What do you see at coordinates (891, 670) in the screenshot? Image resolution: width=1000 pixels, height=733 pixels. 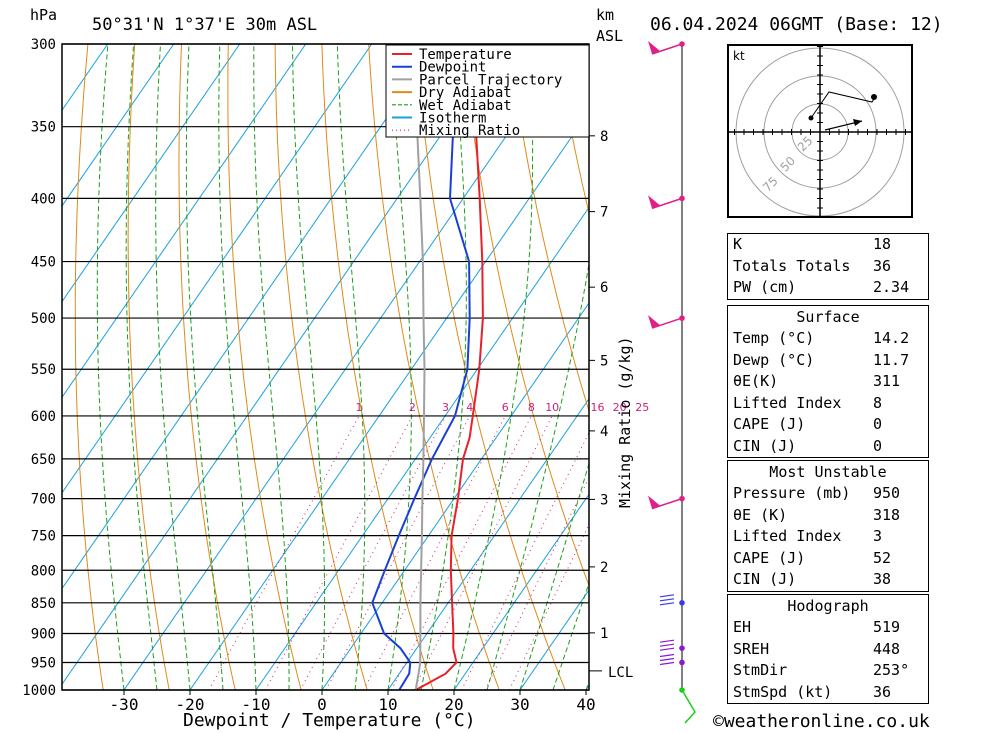 I see `row-value: 253°` at bounding box center [891, 670].